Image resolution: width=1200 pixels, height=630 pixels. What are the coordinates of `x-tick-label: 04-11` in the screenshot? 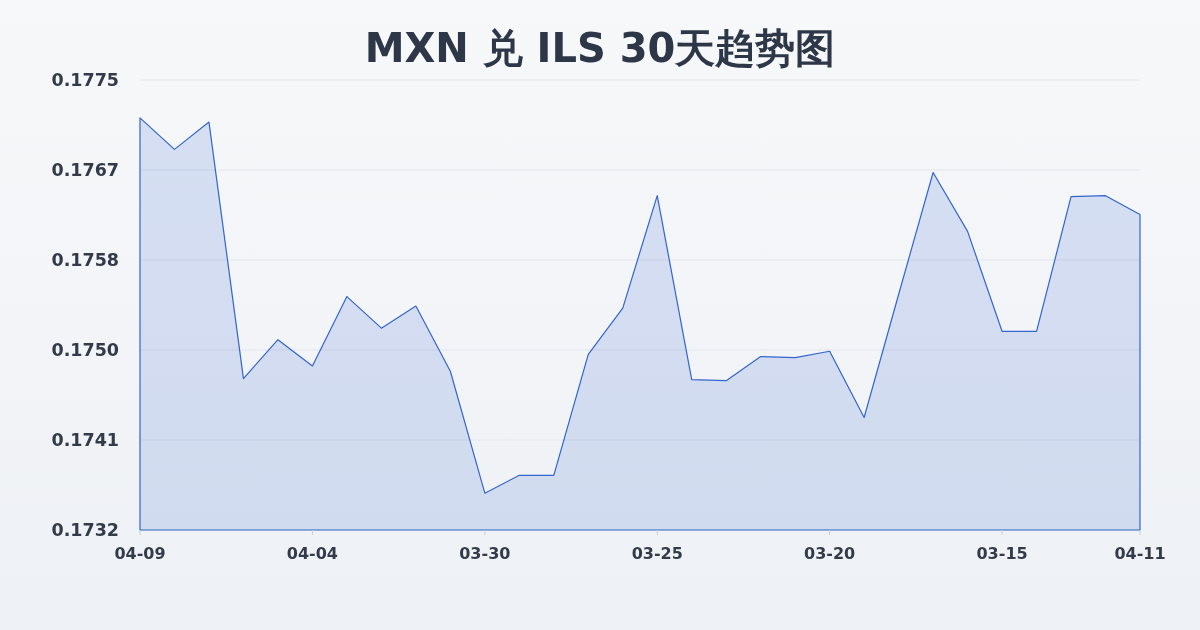 It's located at (1140, 553).